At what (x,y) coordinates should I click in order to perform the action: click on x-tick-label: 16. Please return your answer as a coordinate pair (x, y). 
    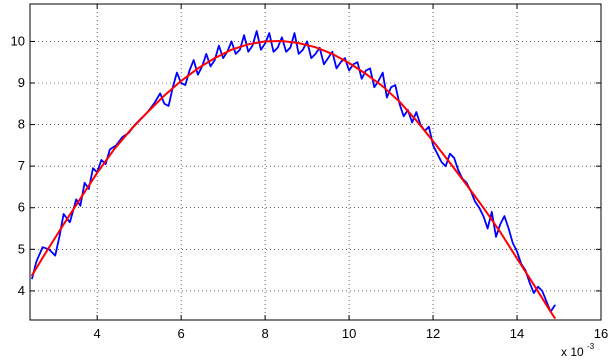
    Looking at the image, I should click on (601, 333).